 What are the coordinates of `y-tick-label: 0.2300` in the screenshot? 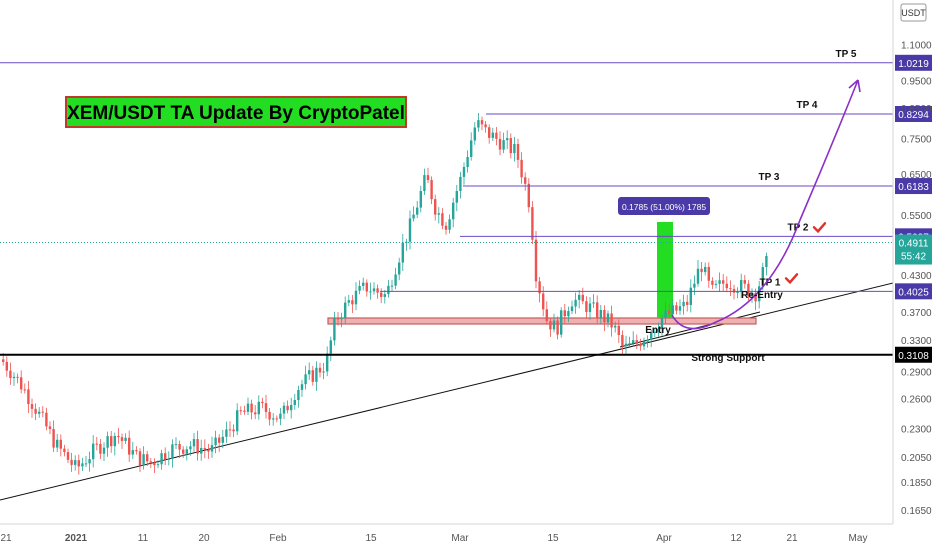 It's located at (916, 430).